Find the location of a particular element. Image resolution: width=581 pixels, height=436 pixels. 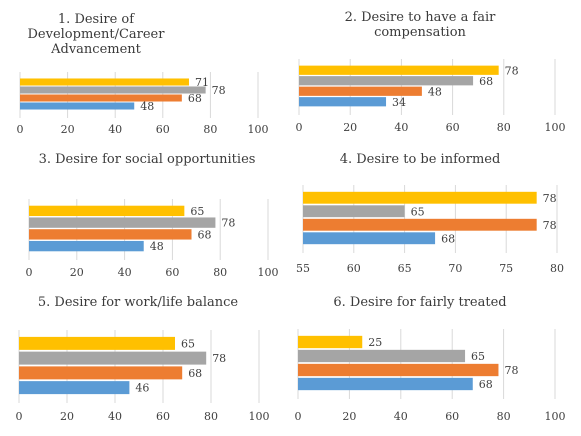

x-tick-label: 70 is located at coordinates (455, 268).